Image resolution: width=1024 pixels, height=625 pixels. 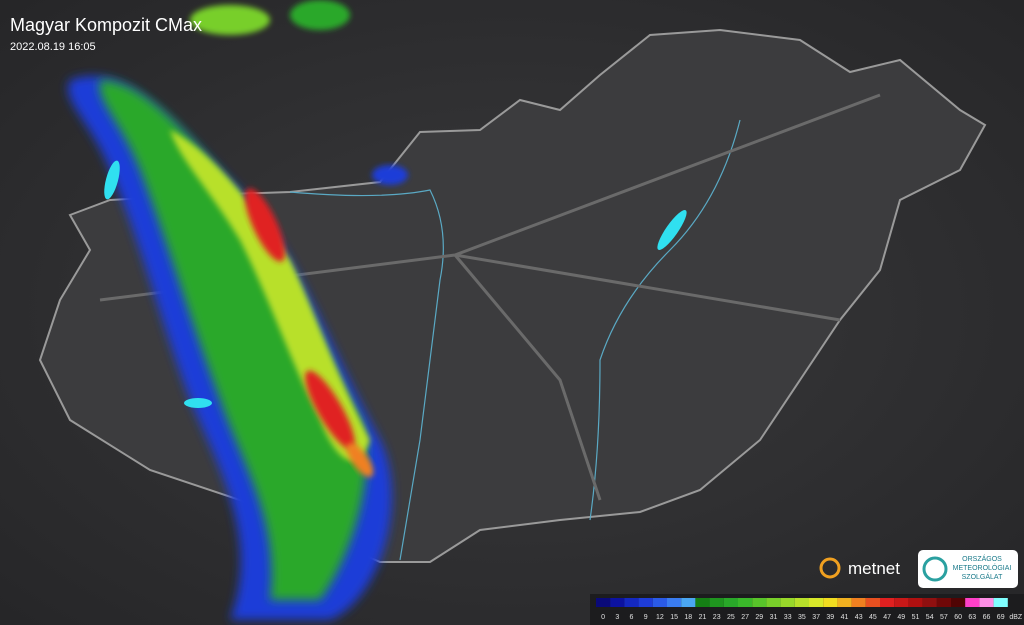 I want to click on legend-tick-label: 23, so click(x=717, y=617).